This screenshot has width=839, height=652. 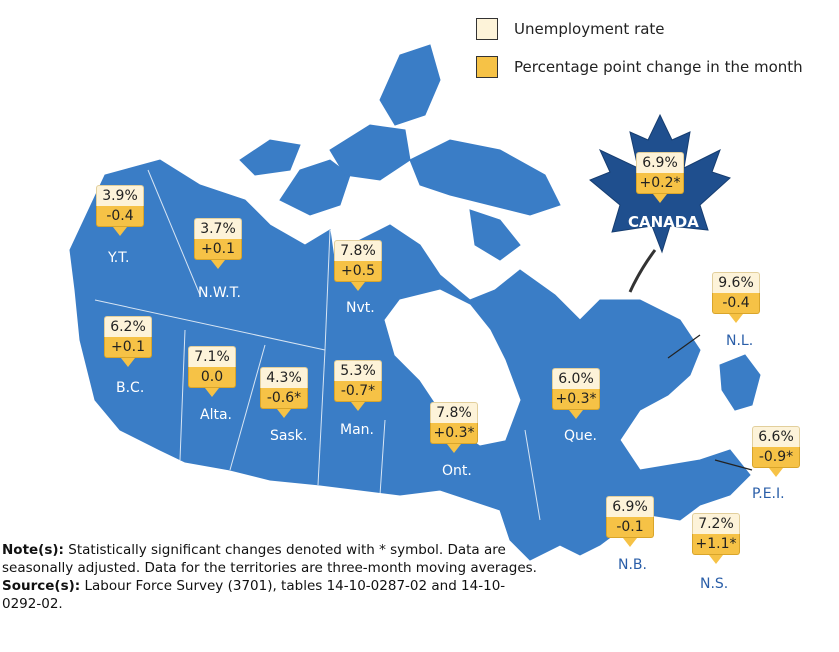 I want to click on callout-nvt: 7.8% +0.5, so click(x=358, y=265).